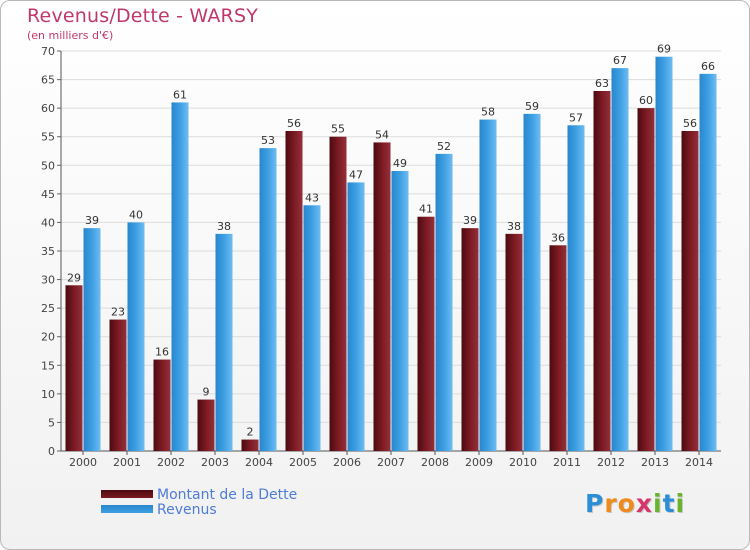 Image resolution: width=750 pixels, height=550 pixels. What do you see at coordinates (488, 112) in the screenshot?
I see `data-label-revenue: 58` at bounding box center [488, 112].